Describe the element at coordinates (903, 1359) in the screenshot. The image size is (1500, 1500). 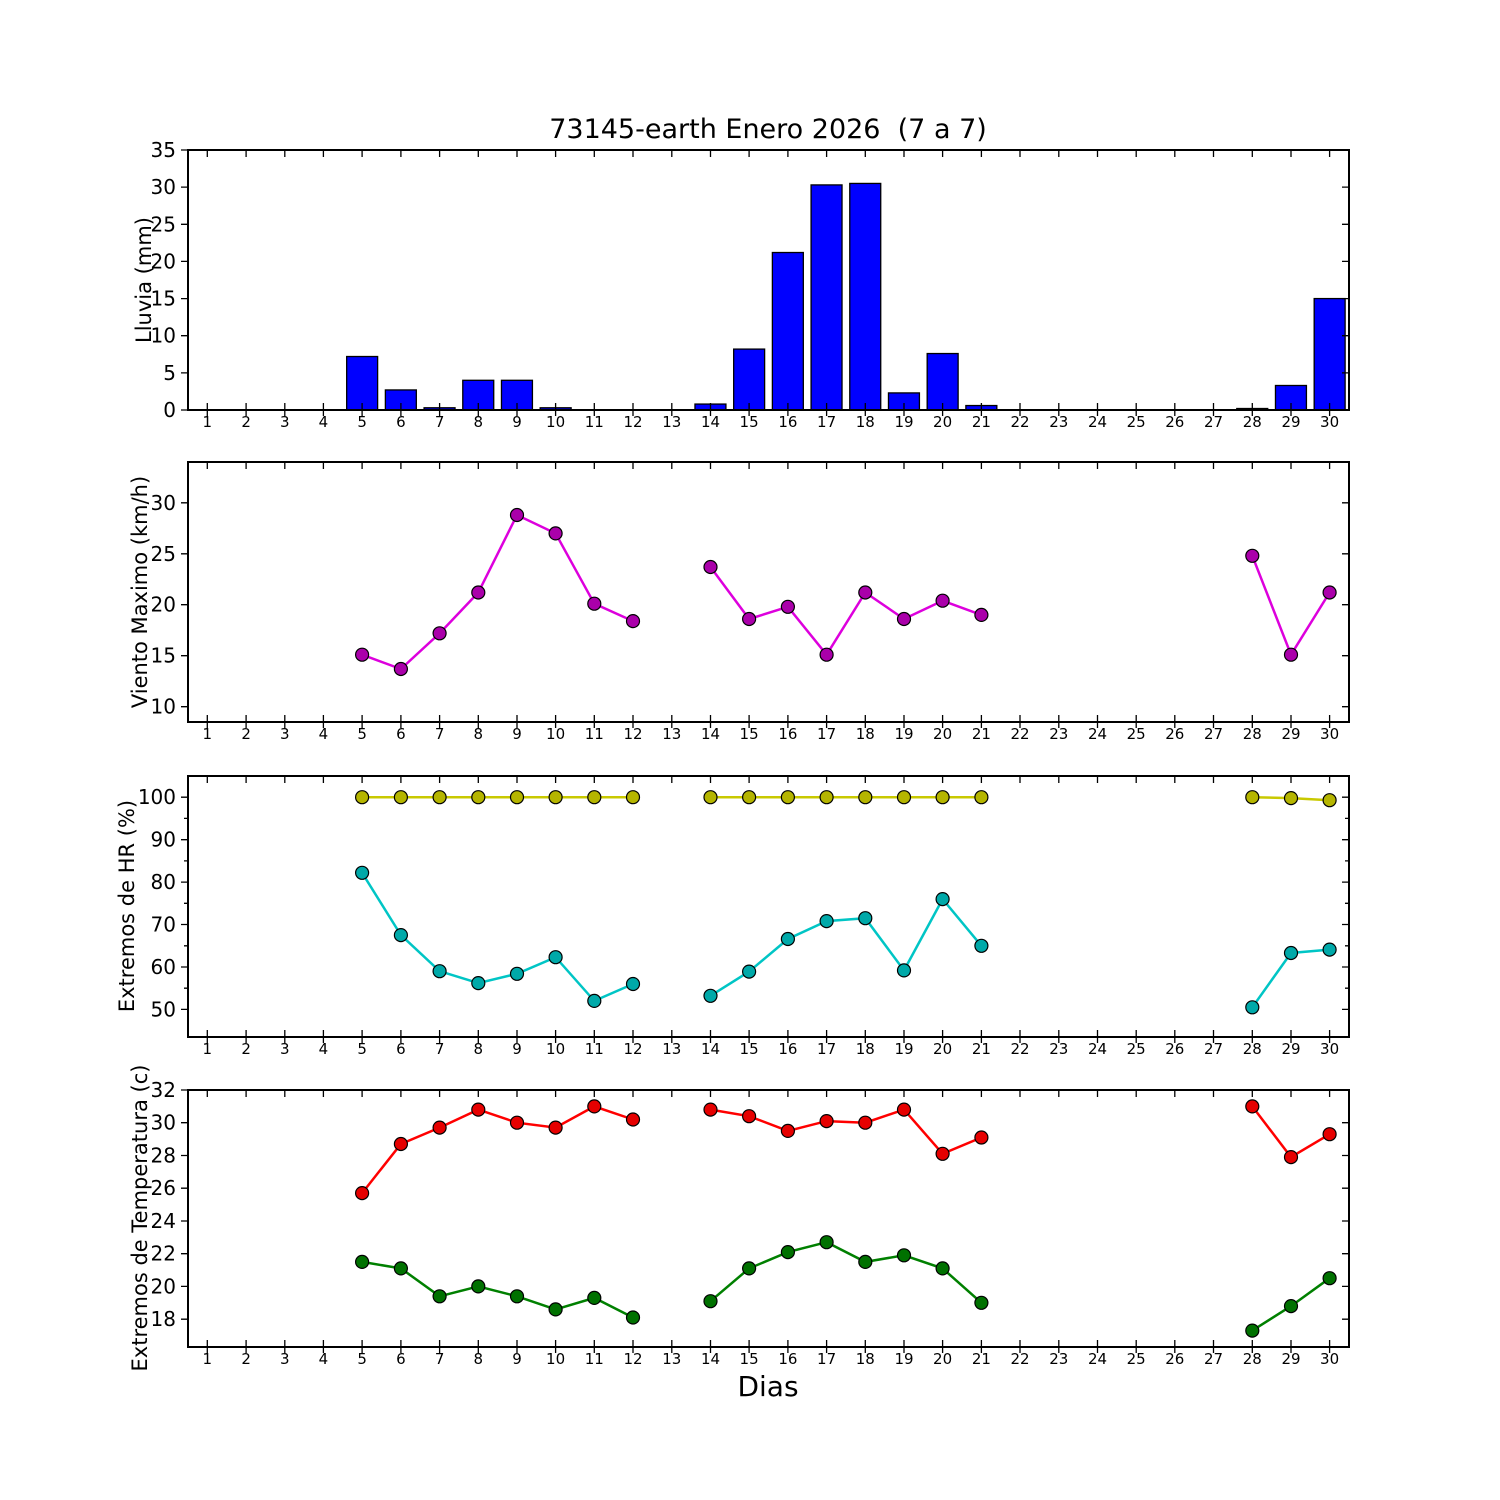
I see `x-tick-label-temperatura-19: 19` at that location.